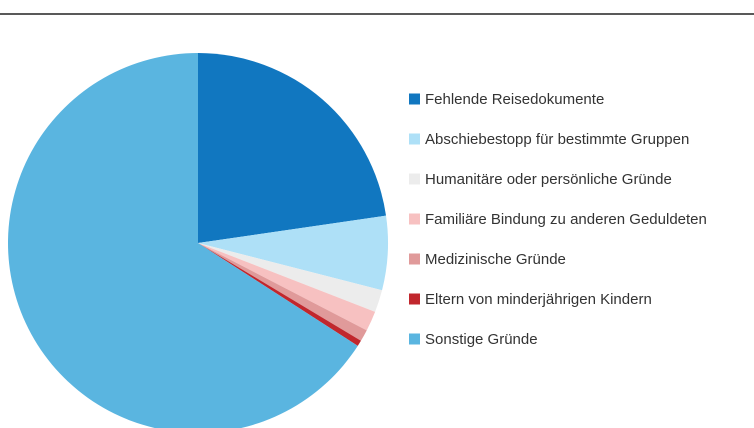 Image resolution: width=754 pixels, height=428 pixels. Describe the element at coordinates (514, 99) in the screenshot. I see `legend-label: Fehlende Reisedokumente` at that location.